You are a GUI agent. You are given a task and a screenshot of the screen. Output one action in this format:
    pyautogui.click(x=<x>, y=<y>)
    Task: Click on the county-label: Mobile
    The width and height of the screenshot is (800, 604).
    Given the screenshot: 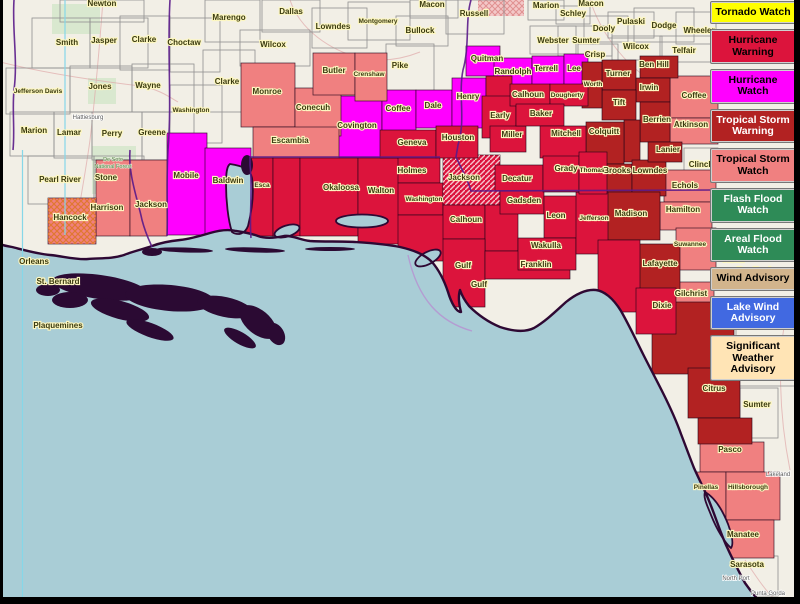 What is the action you would take?
    pyautogui.click(x=186, y=175)
    